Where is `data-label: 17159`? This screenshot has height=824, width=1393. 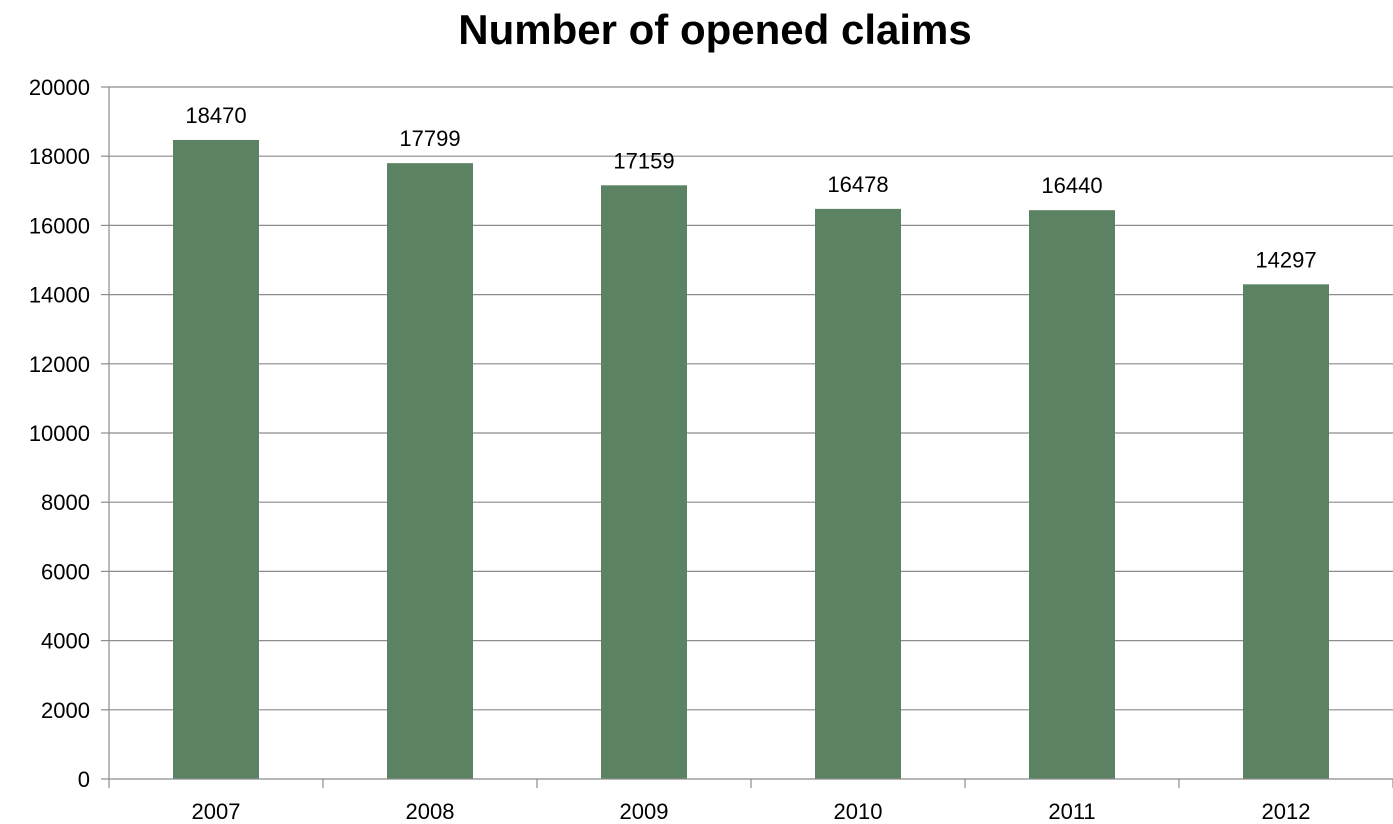 data-label: 17159 is located at coordinates (643, 160).